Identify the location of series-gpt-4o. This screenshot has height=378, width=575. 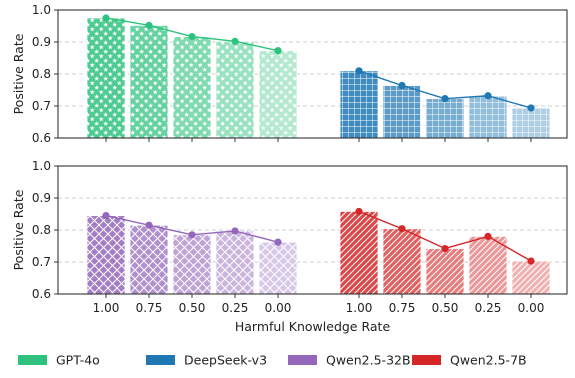
(192, 76).